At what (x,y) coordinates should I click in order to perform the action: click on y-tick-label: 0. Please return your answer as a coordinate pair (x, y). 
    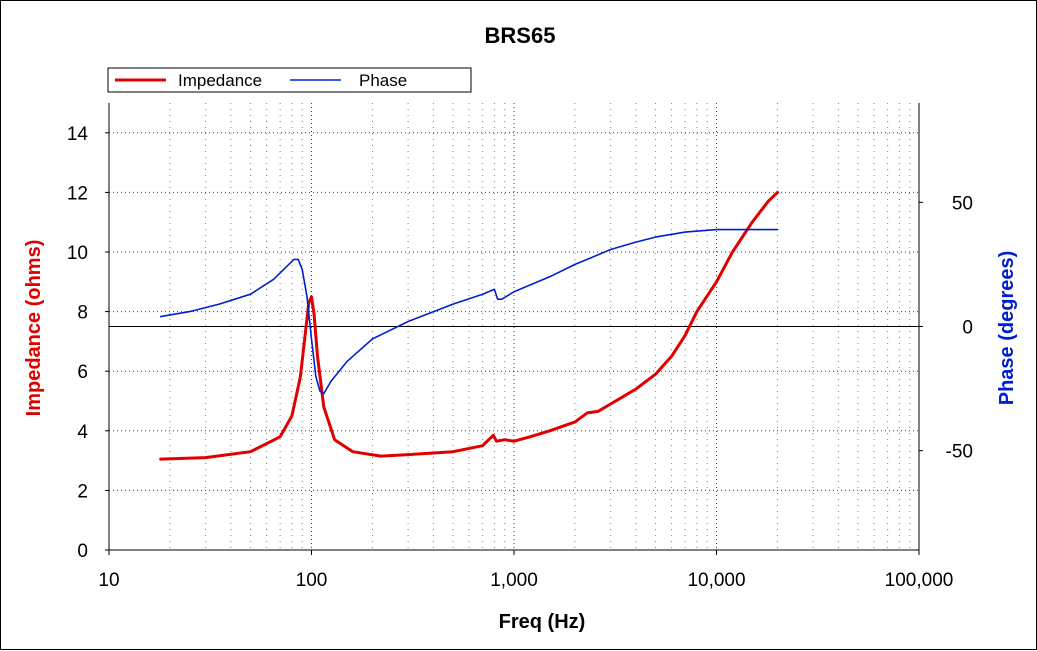
    Looking at the image, I should click on (82, 551).